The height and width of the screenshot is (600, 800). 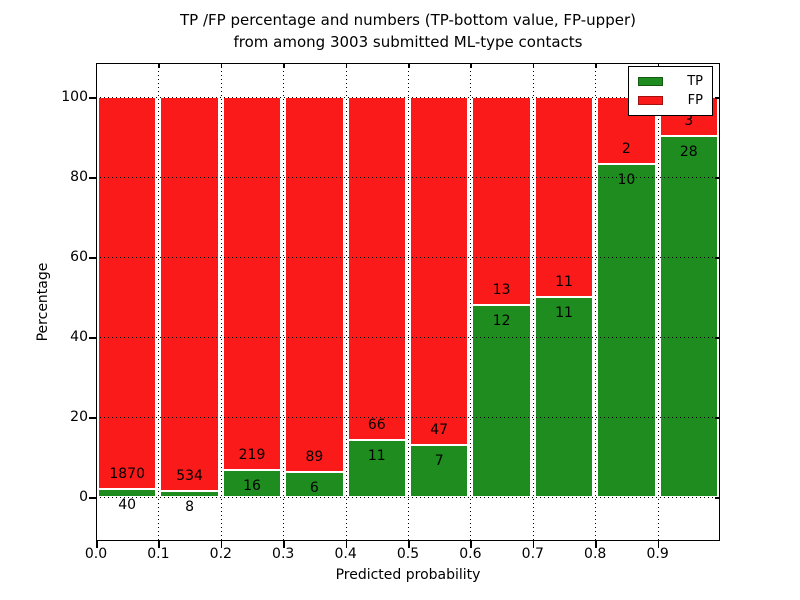 What do you see at coordinates (532, 554) in the screenshot?
I see `x-tick-label: 0.7` at bounding box center [532, 554].